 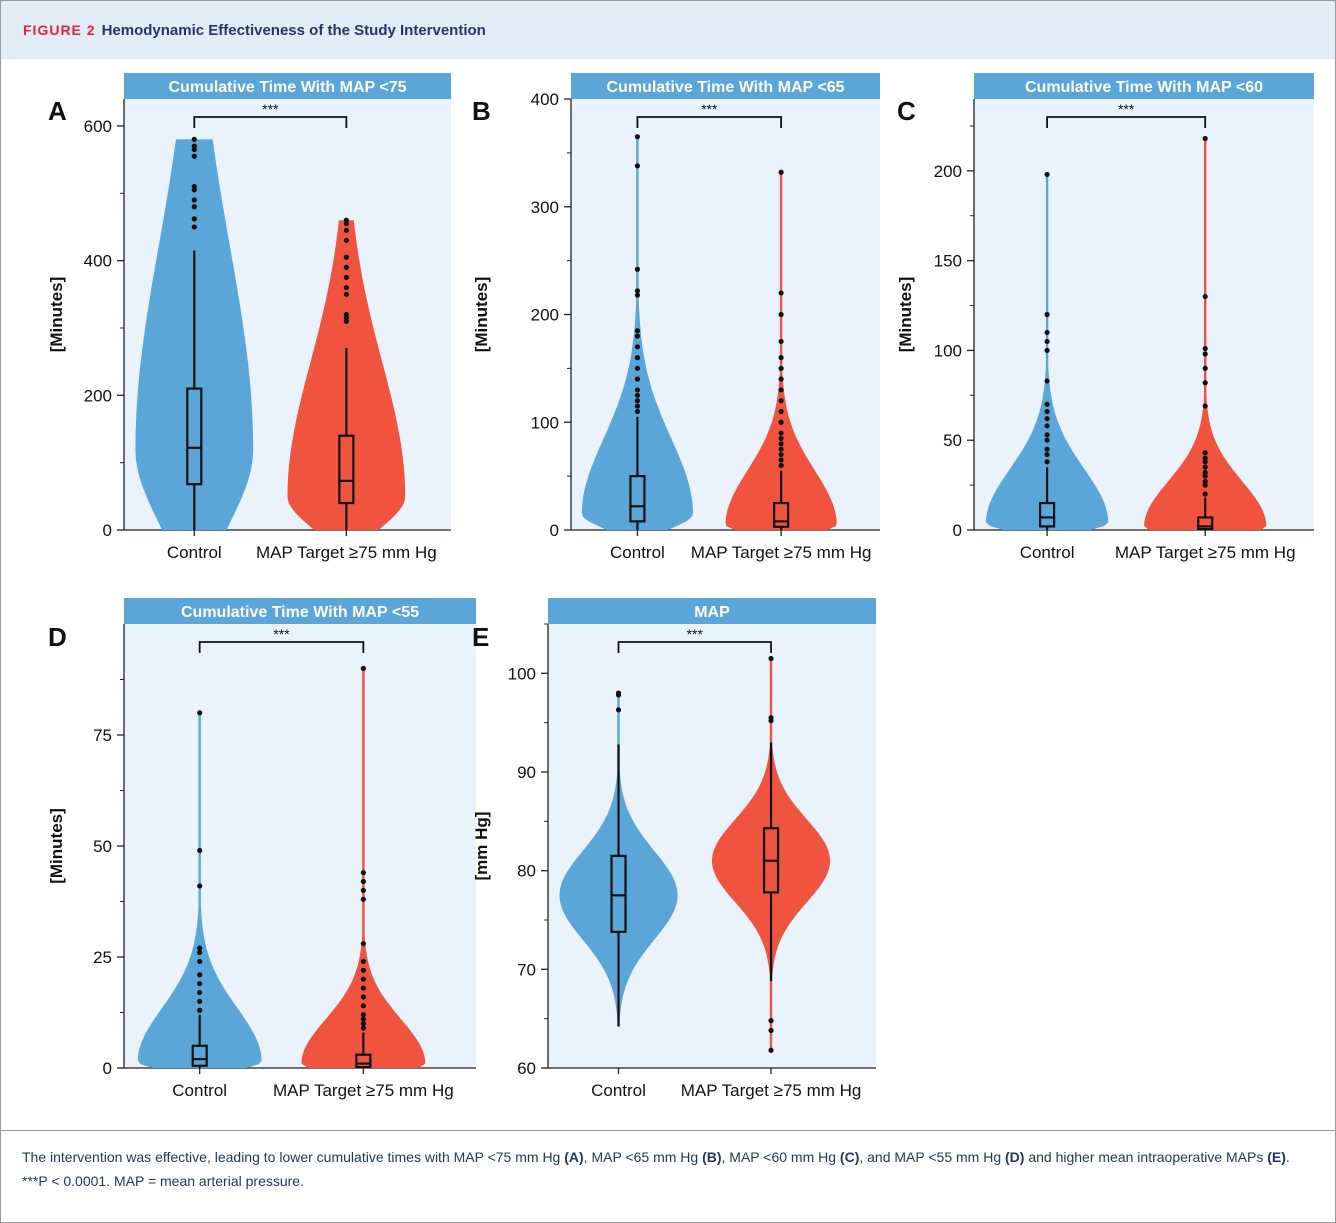 I want to click on panel-title: Cumulative Time With MAP <60, so click(x=1144, y=87).